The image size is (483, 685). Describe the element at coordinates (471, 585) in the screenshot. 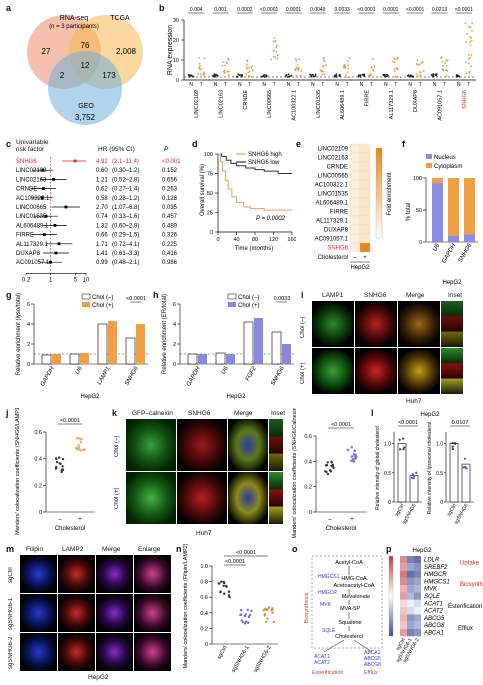

I see `p-group-biosynthesis: Biosynthesis` at that location.